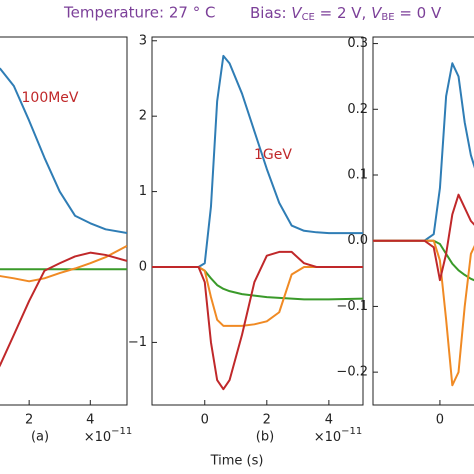 Image resolution: width=474 pixels, height=474 pixels. What do you see at coordinates (357, 240) in the screenshot?
I see `y-tick-label: 0.0` at bounding box center [357, 240].